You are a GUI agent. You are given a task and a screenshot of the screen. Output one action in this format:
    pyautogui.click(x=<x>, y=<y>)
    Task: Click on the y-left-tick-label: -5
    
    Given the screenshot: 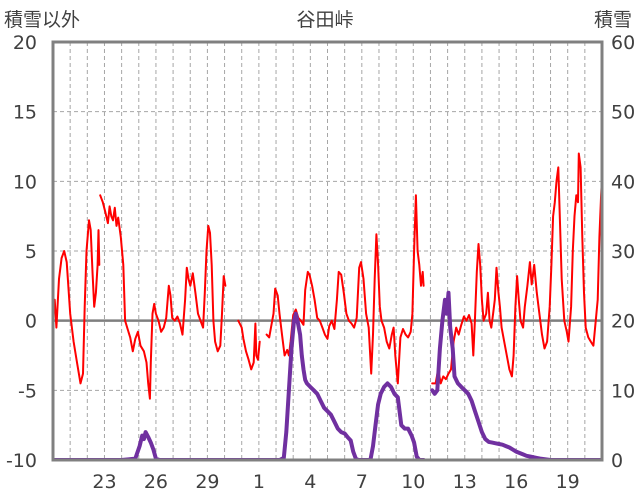 What is the action you would take?
    pyautogui.click(x=27, y=391)
    